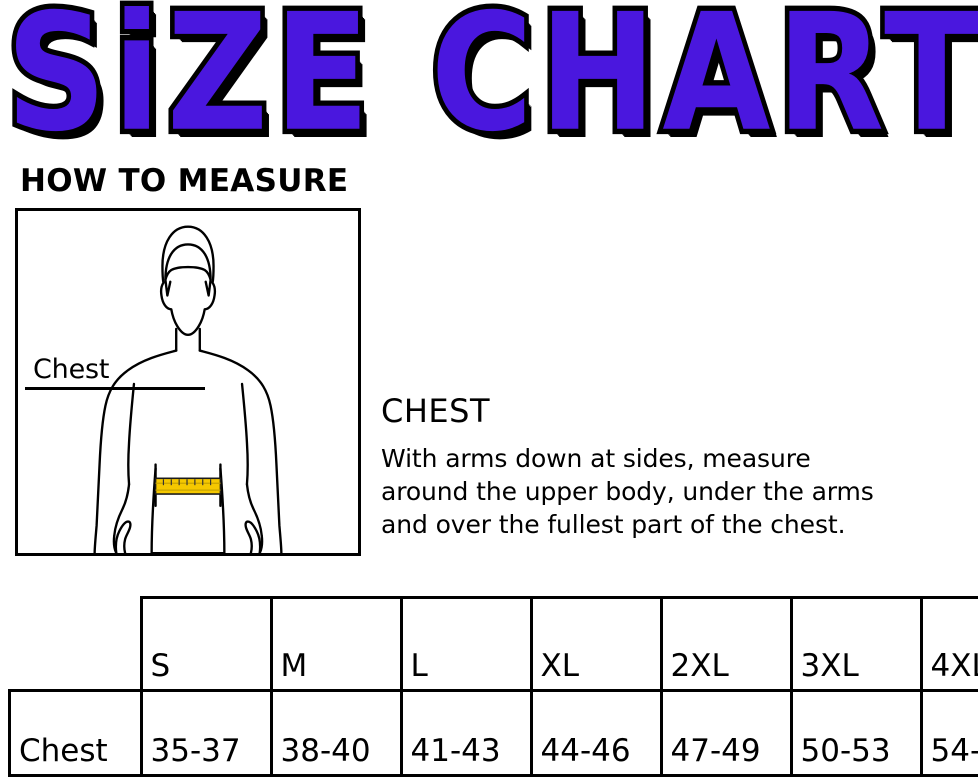 The width and height of the screenshot is (978, 777). Describe the element at coordinates (131, 434) in the screenshot. I see `arm-inner-left` at that location.